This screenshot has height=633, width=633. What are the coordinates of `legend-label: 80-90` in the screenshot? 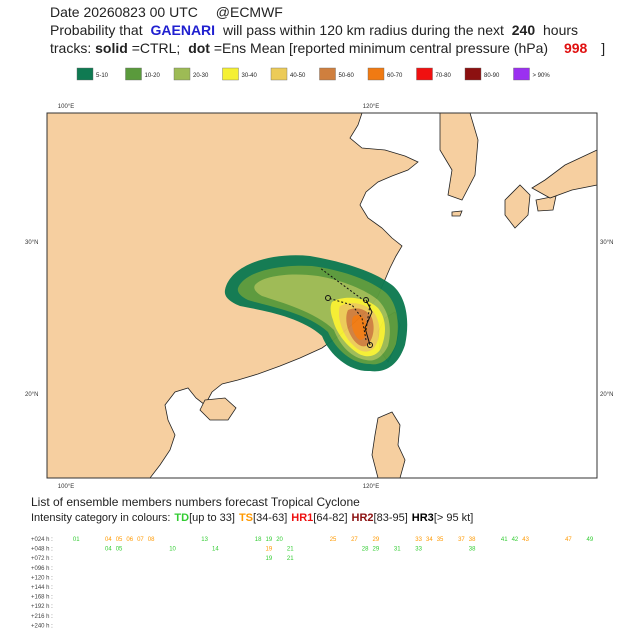 It's located at (492, 76).